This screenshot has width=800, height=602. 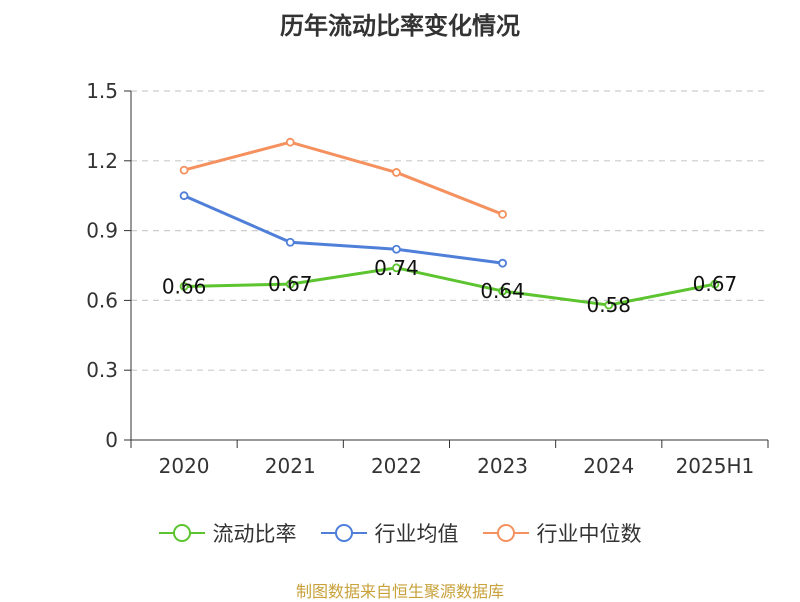 I want to click on x-tick-label: 2023, so click(x=502, y=466).